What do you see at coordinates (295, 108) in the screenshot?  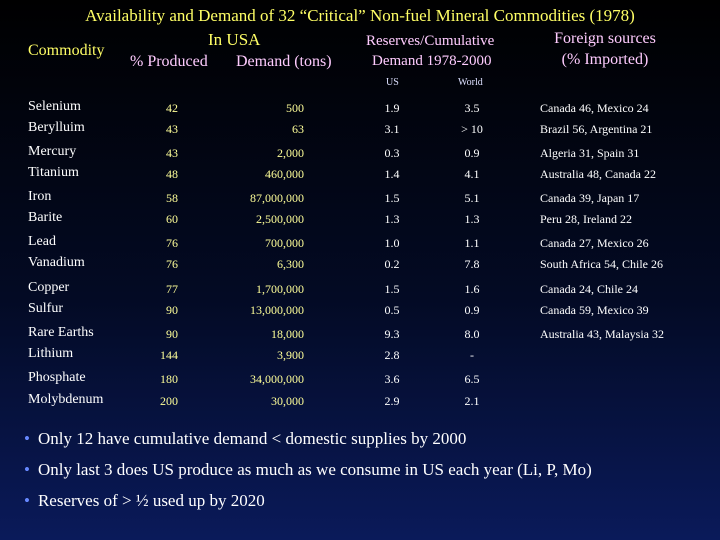 I see `cell-demand: 500` at bounding box center [295, 108].